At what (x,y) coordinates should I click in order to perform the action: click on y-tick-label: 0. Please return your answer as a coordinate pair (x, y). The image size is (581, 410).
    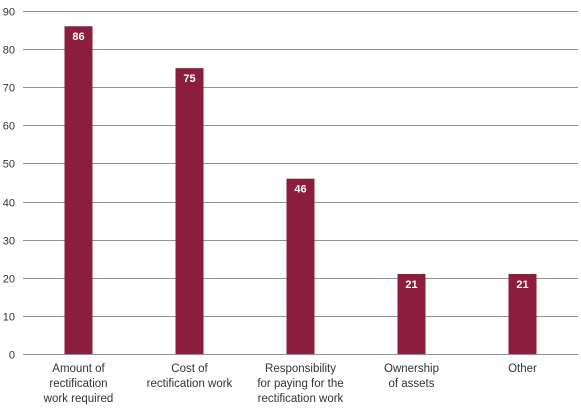
    Looking at the image, I should click on (12, 356).